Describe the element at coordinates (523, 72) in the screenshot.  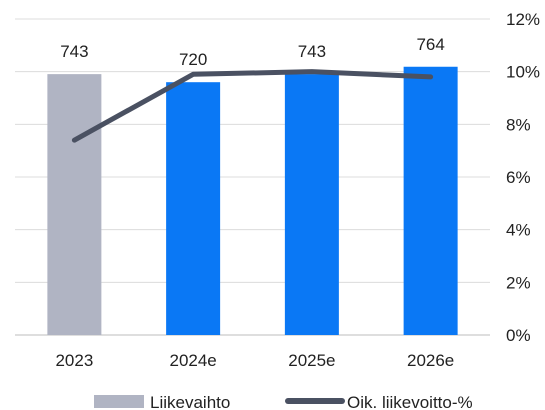
I see `y-tick-label: 10%` at that location.